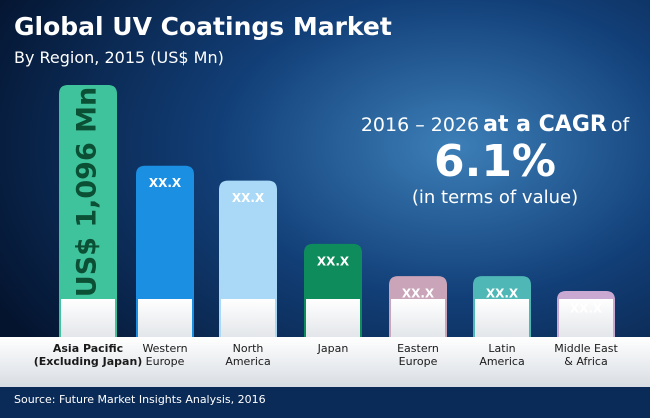 The height and width of the screenshot is (418, 650). What do you see at coordinates (248, 355) in the screenshot?
I see `category-label: North America` at bounding box center [248, 355].